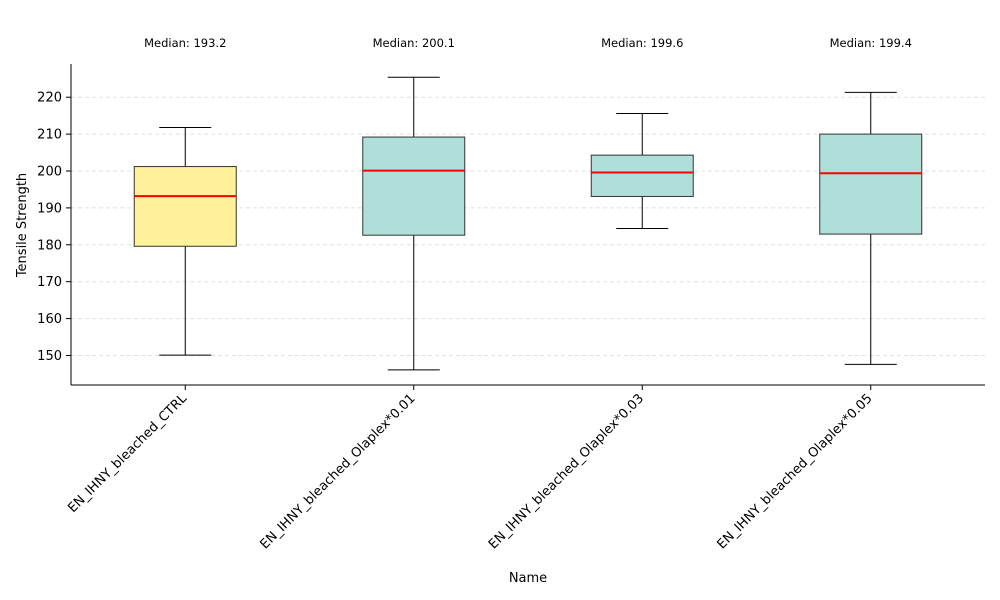 This screenshot has width=1000, height=600. I want to click on y-tick-label: 150, so click(49, 356).